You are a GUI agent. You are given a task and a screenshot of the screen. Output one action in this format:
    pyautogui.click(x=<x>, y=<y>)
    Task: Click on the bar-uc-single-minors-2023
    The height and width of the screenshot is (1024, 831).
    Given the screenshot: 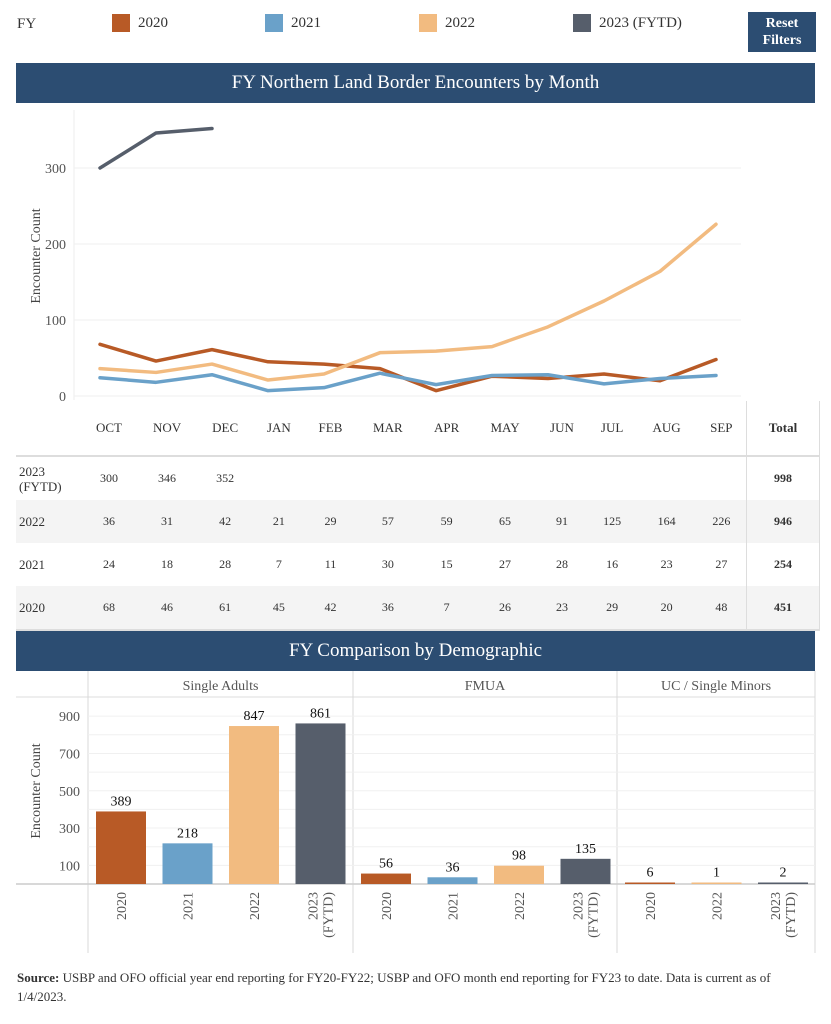 What is the action you would take?
    pyautogui.click(x=783, y=883)
    